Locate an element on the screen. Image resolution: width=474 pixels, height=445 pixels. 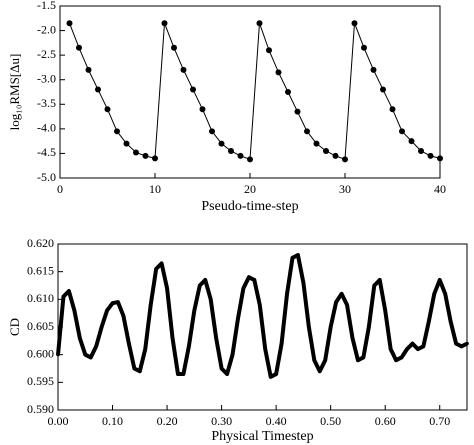
x-tick-label: 0.50 is located at coordinates (330, 421).